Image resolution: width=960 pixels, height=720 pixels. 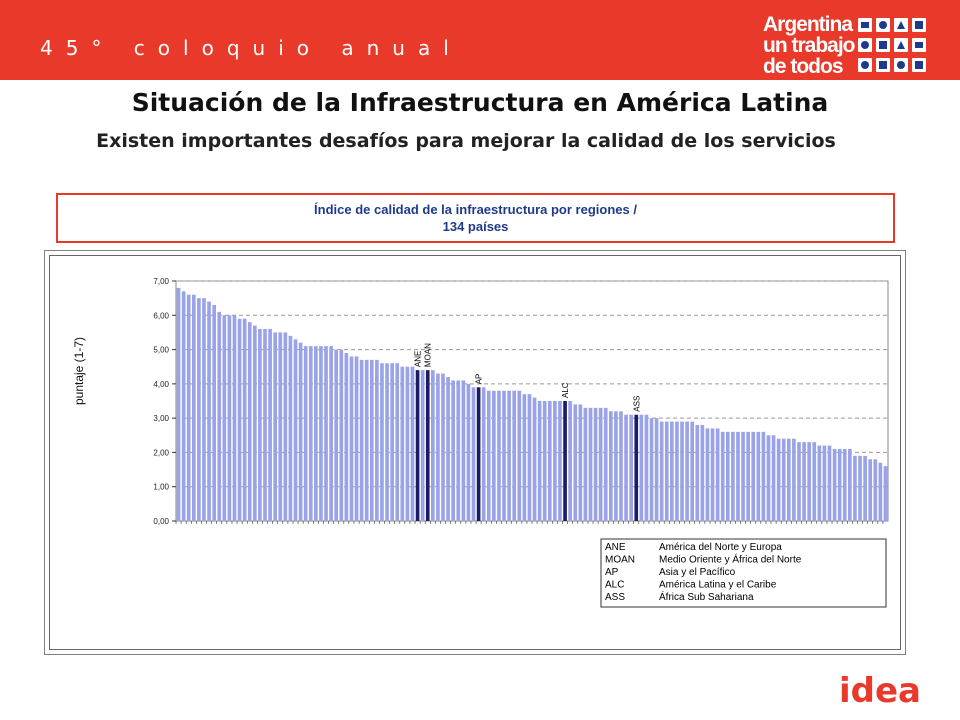 What do you see at coordinates (892, 45) in the screenshot?
I see `logo-icon-grid` at bounding box center [892, 45].